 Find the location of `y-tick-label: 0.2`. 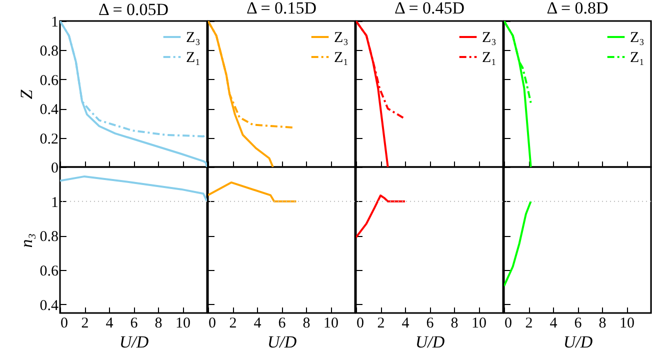

y-tick-label: 0.2 is located at coordinates (49, 139).